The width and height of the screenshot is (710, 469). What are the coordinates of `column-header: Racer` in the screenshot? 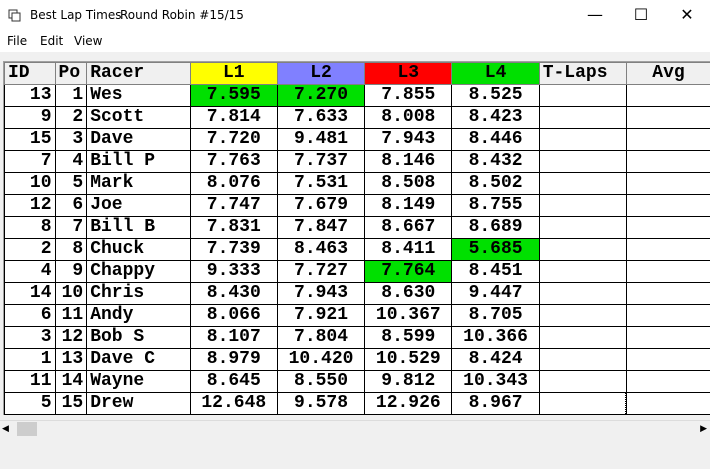 It's located at (138, 73).